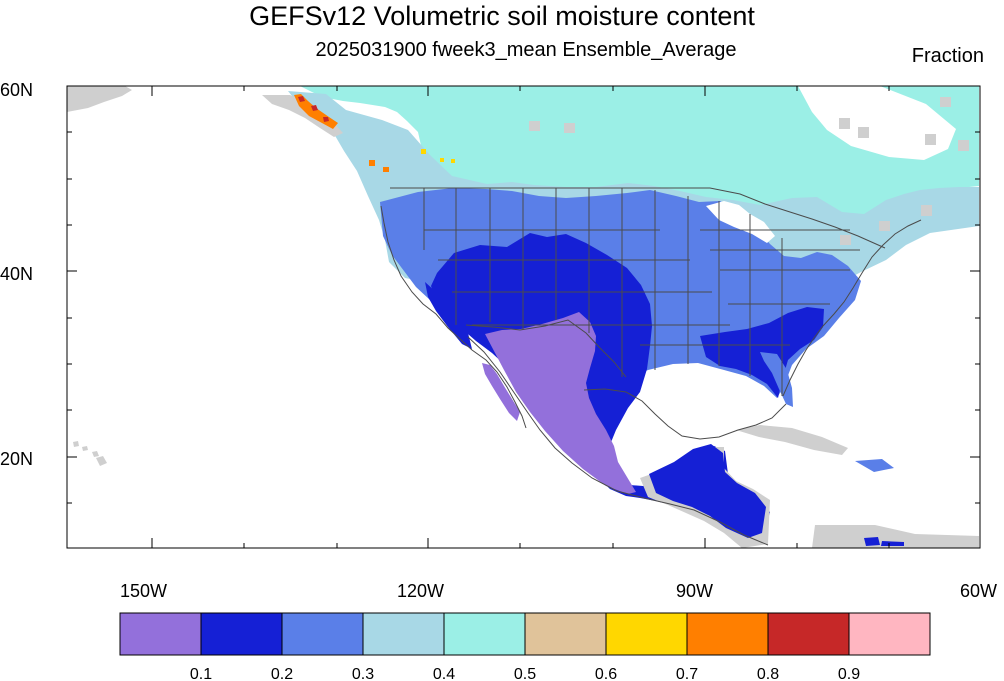 The image size is (1004, 681). What do you see at coordinates (884, 541) in the screenshot?
I see `south-america-blue-bits` at bounding box center [884, 541].